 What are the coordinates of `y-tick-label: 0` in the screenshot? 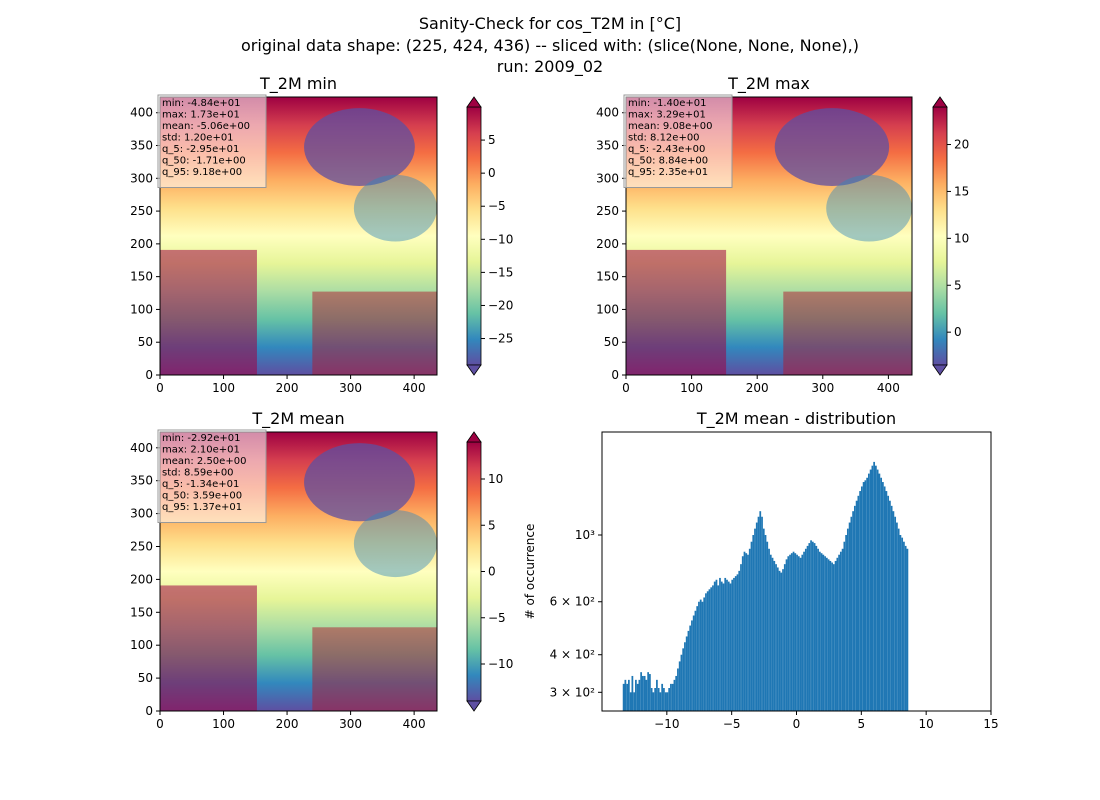 It's located at (149, 375).